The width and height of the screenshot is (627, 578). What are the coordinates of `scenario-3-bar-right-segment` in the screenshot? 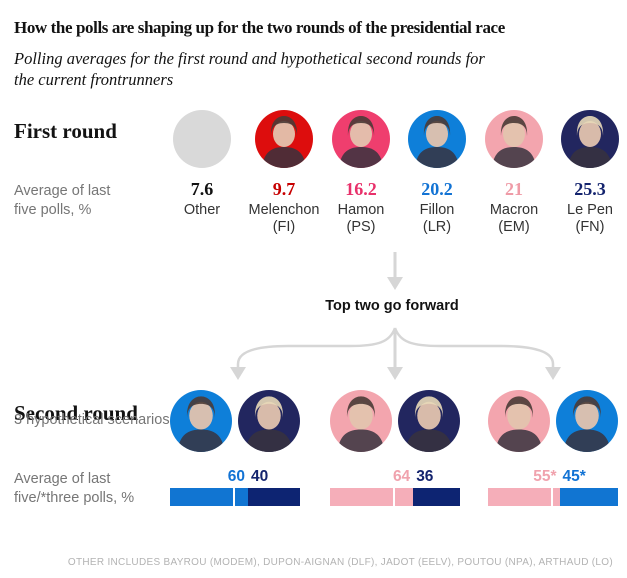 It's located at (588, 497).